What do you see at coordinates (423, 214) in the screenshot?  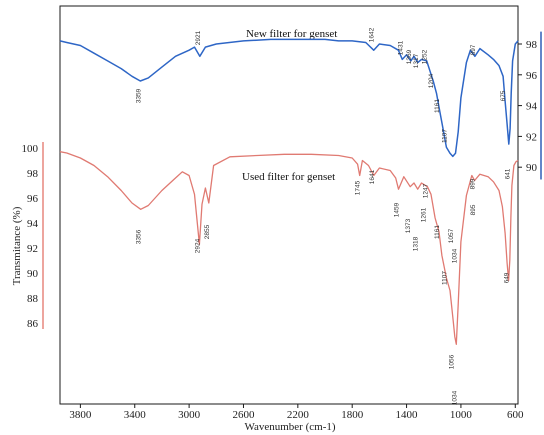 I see `peak-label: 1261` at bounding box center [423, 214].